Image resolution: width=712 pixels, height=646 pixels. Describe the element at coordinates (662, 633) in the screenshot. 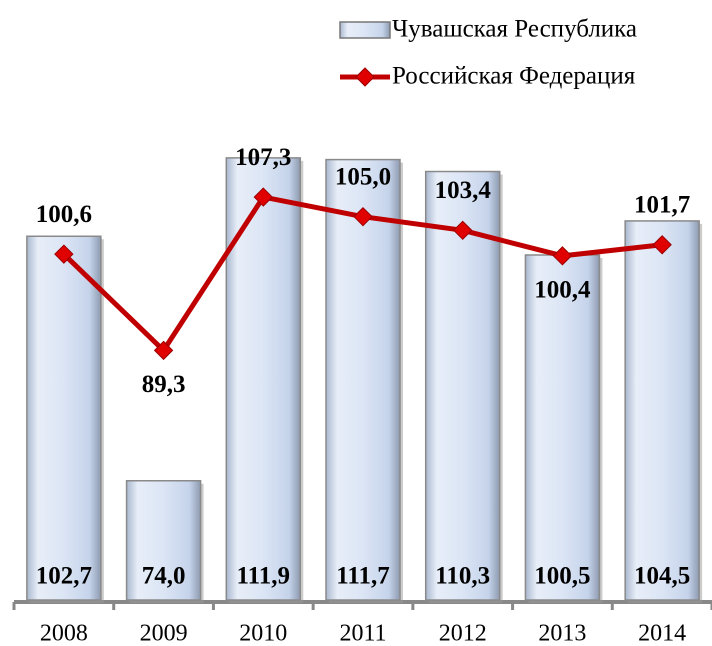

I see `x-tick-label: 2014` at that location.